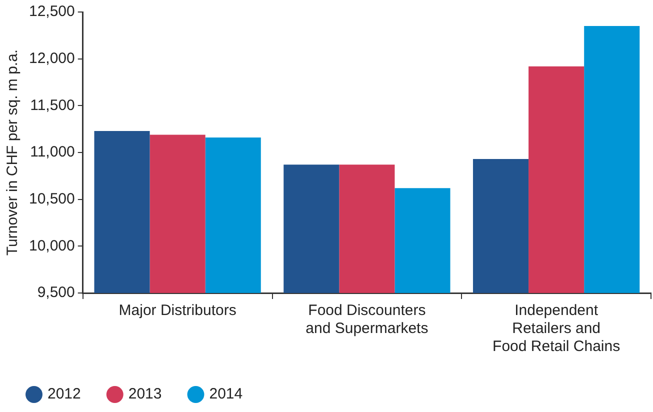 This screenshot has width=653, height=412. I want to click on y-axis-title: Turnover in CHF per sq. m p.a., so click(13, 152).